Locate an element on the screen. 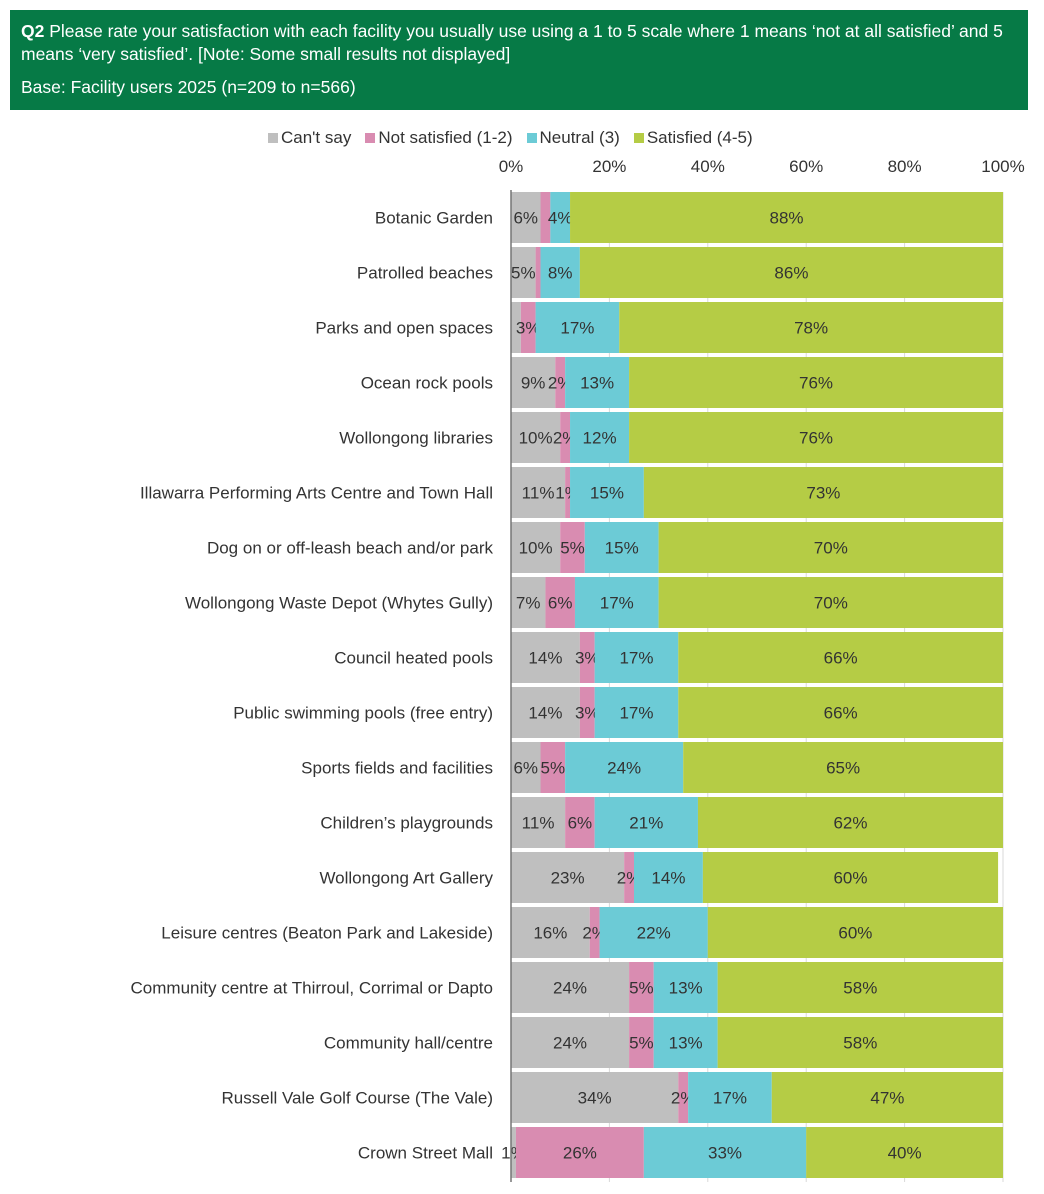 Image resolution: width=1044 pixels, height=1194 pixels. x-tick-label: 0% is located at coordinates (511, 166).